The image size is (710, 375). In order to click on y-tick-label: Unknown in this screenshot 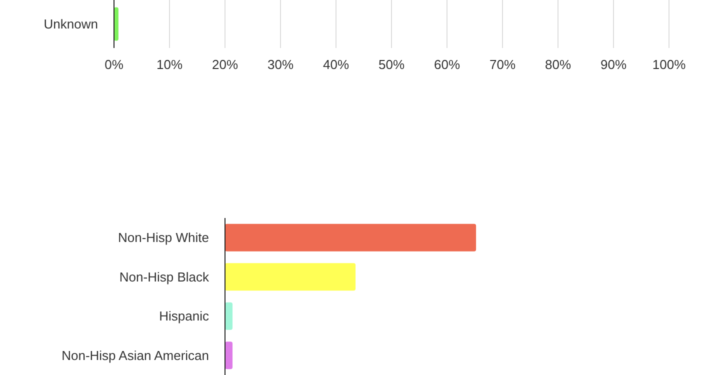, I will do `click(71, 24)`.